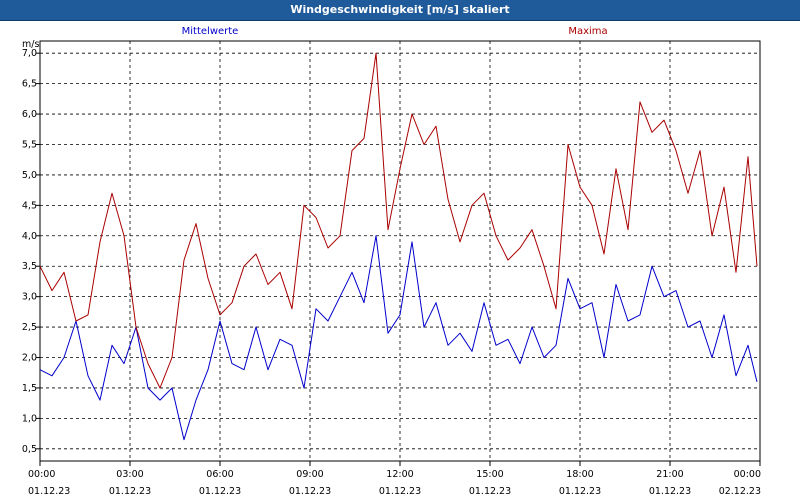  Describe the element at coordinates (30, 44) in the screenshot. I see `y-axis-label: m/s` at that location.